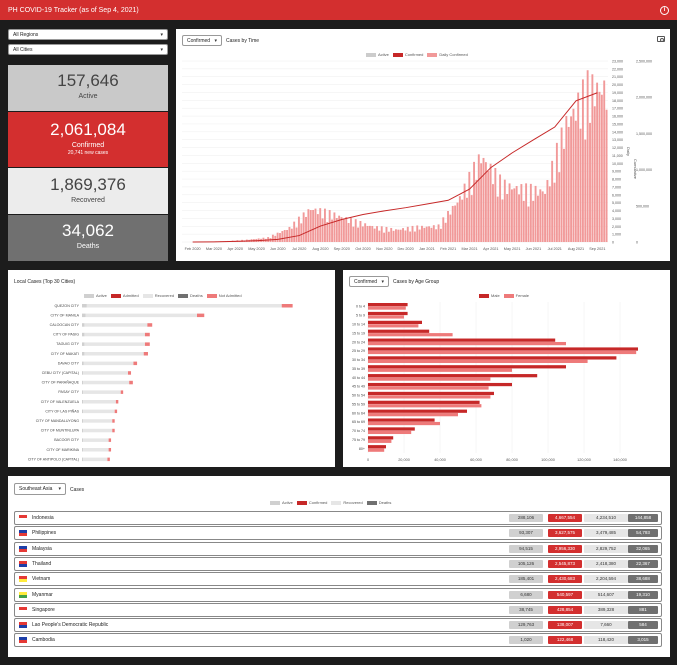  Describe the element at coordinates (584, 460) in the screenshot. I see `x-tick-label: 120,000` at that location.